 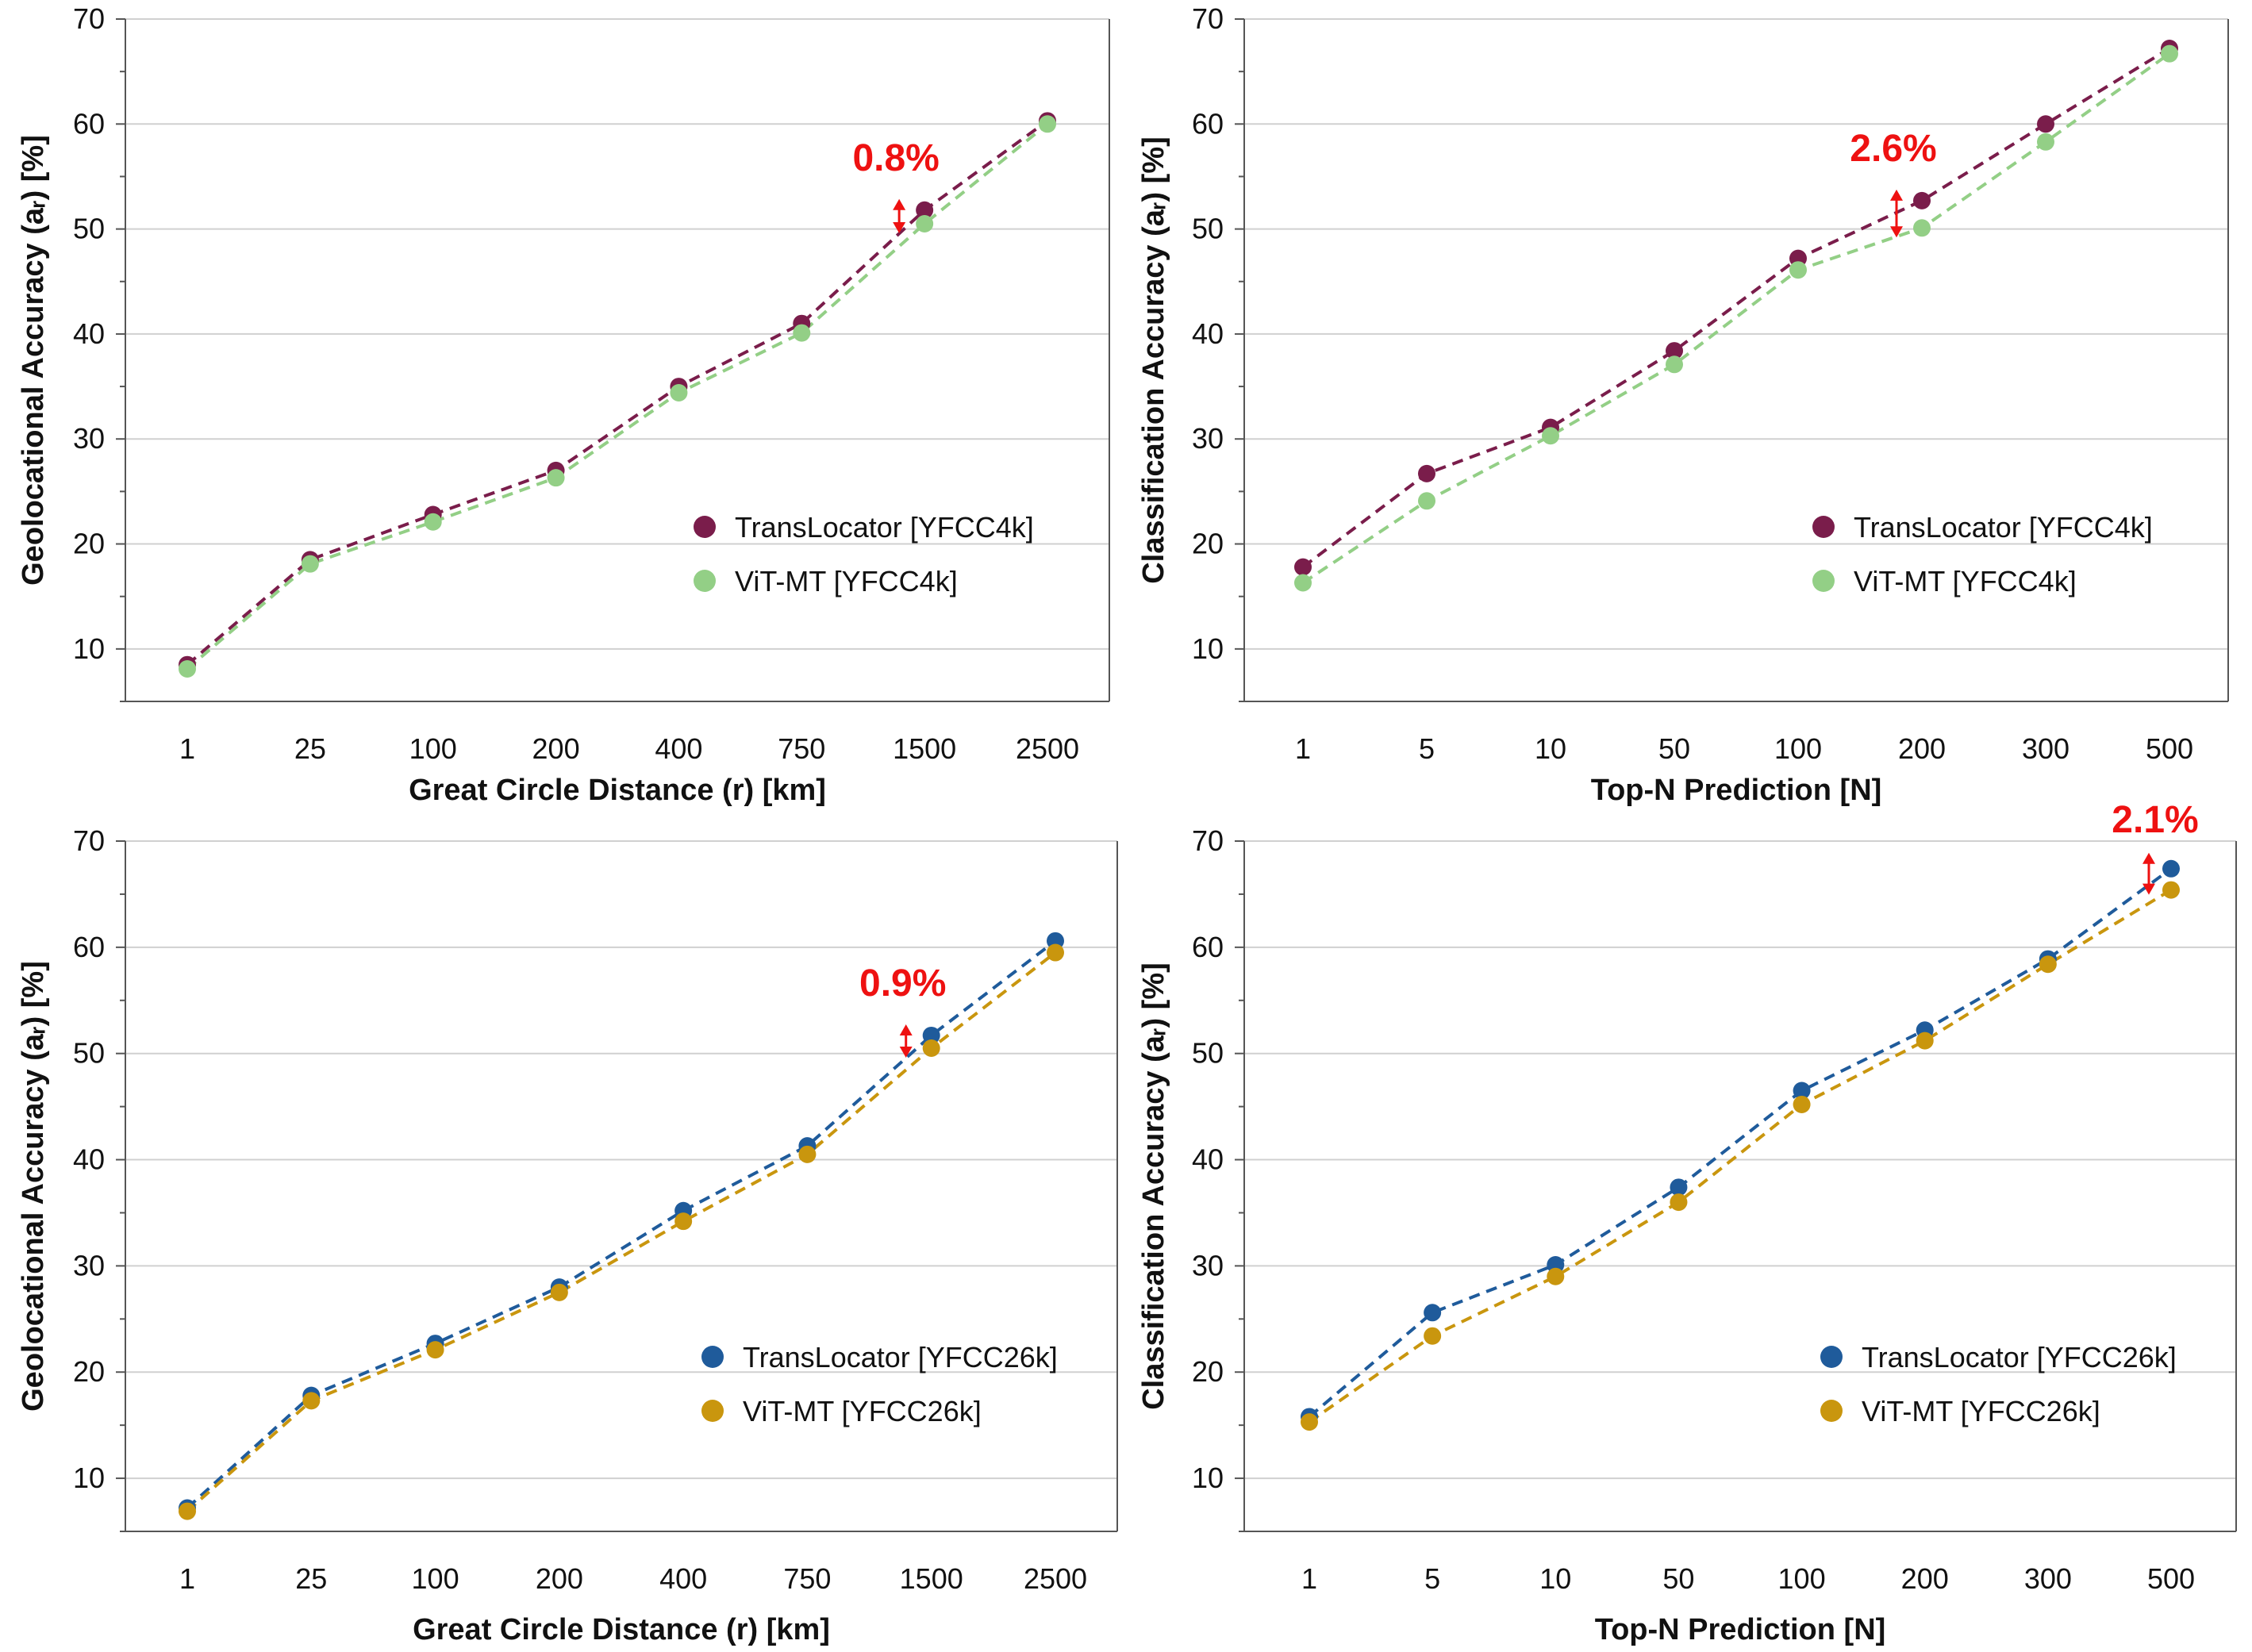 I want to click on annotation-label: 0.8%, so click(x=895, y=158).